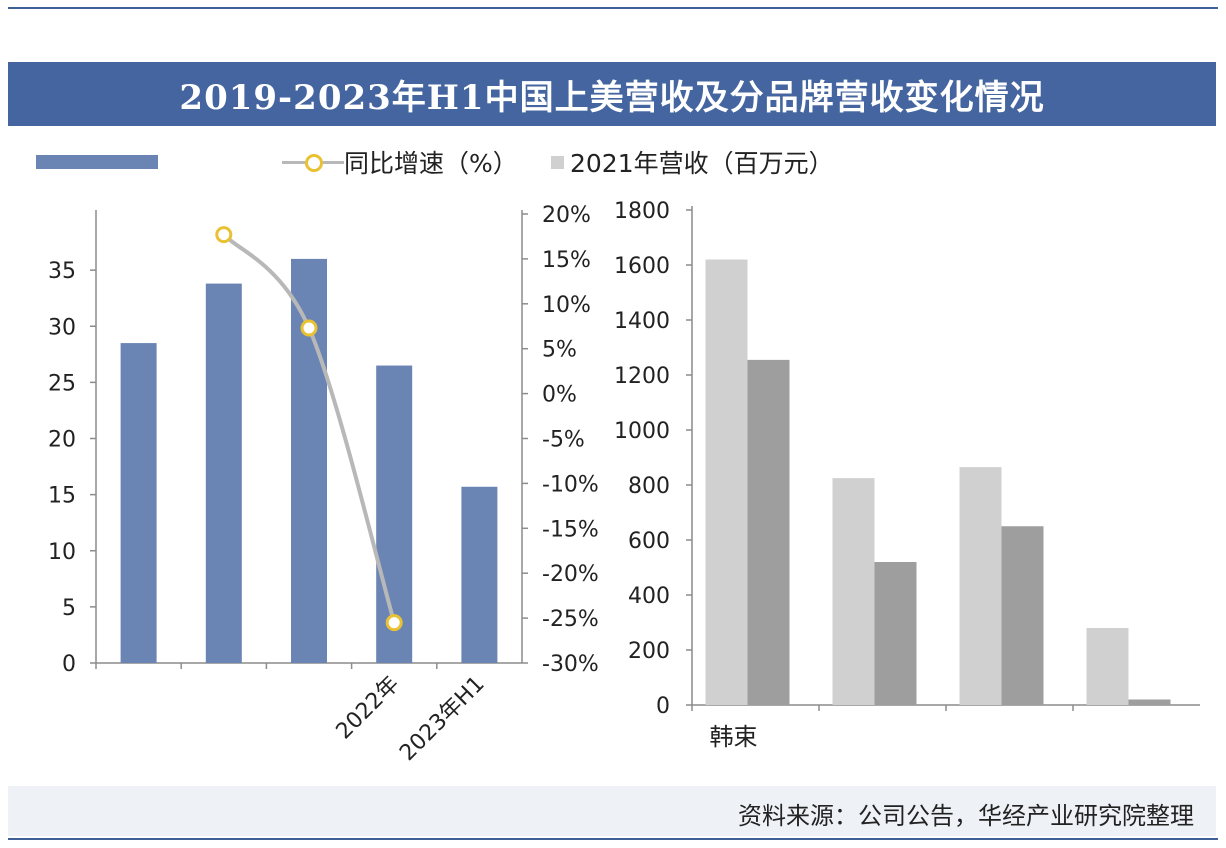 The width and height of the screenshot is (1226, 848). Describe the element at coordinates (62, 327) in the screenshot. I see `left-tick-label: 30` at that location.